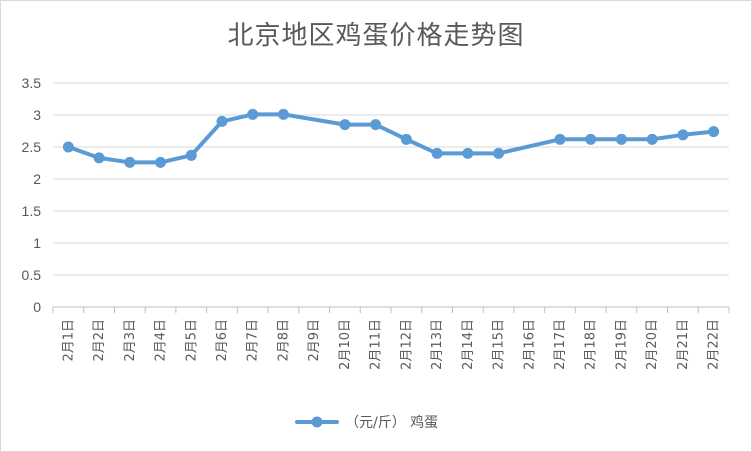  I want to click on x-tick-label: 2月20日, so click(652, 344).